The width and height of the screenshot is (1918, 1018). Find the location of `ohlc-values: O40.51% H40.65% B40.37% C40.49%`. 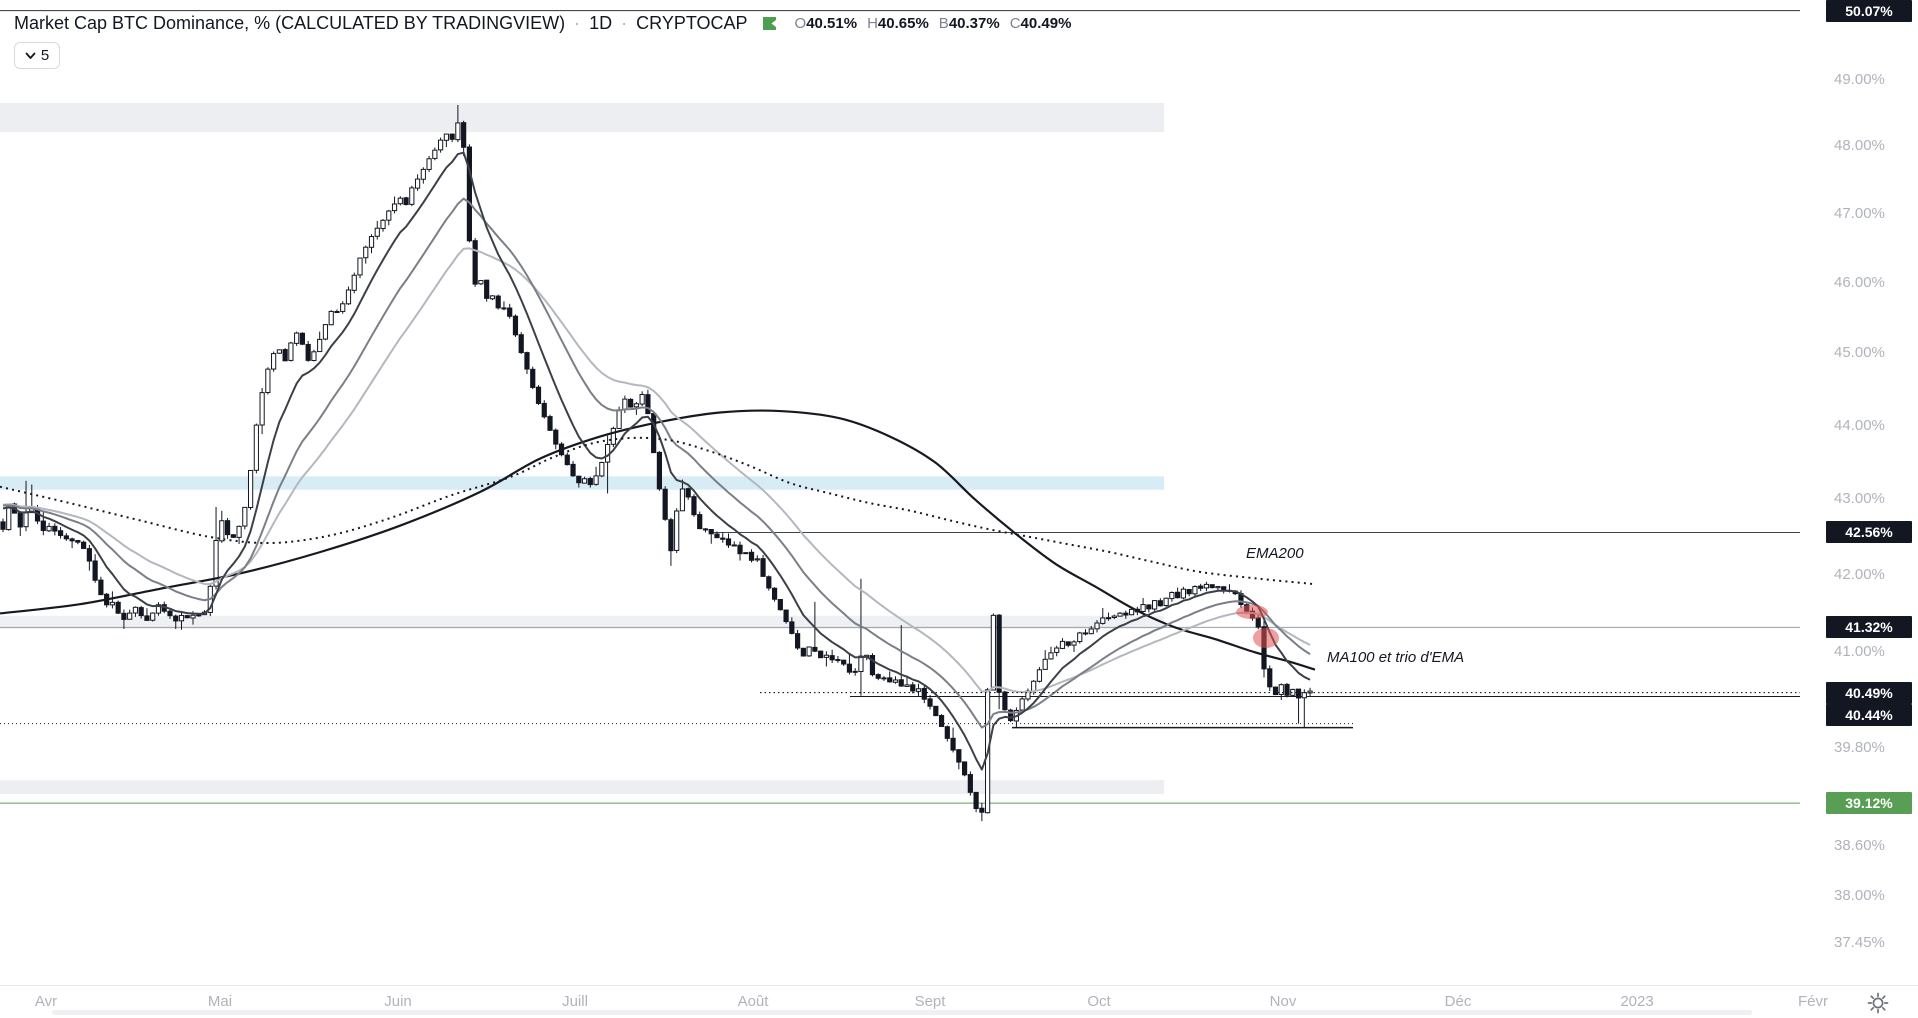

ohlc-values: O40.51% H40.65% B40.37% C40.49% is located at coordinates (933, 23).